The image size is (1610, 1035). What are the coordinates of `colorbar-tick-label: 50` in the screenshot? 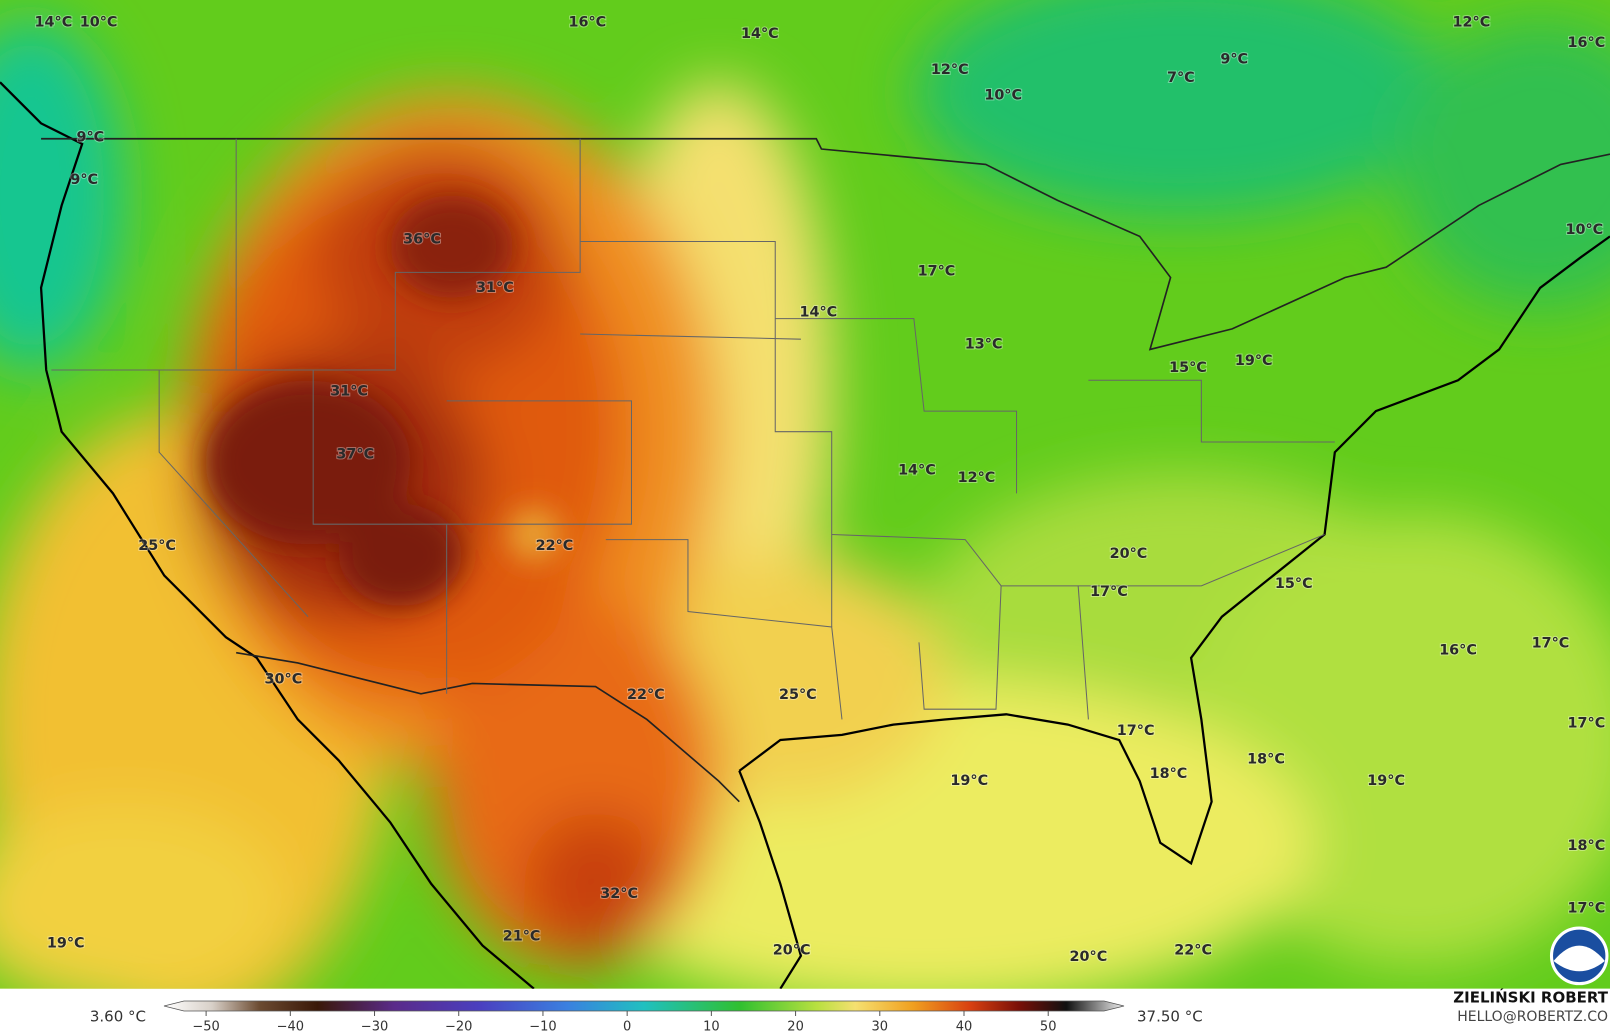 It's located at (1048, 1027).